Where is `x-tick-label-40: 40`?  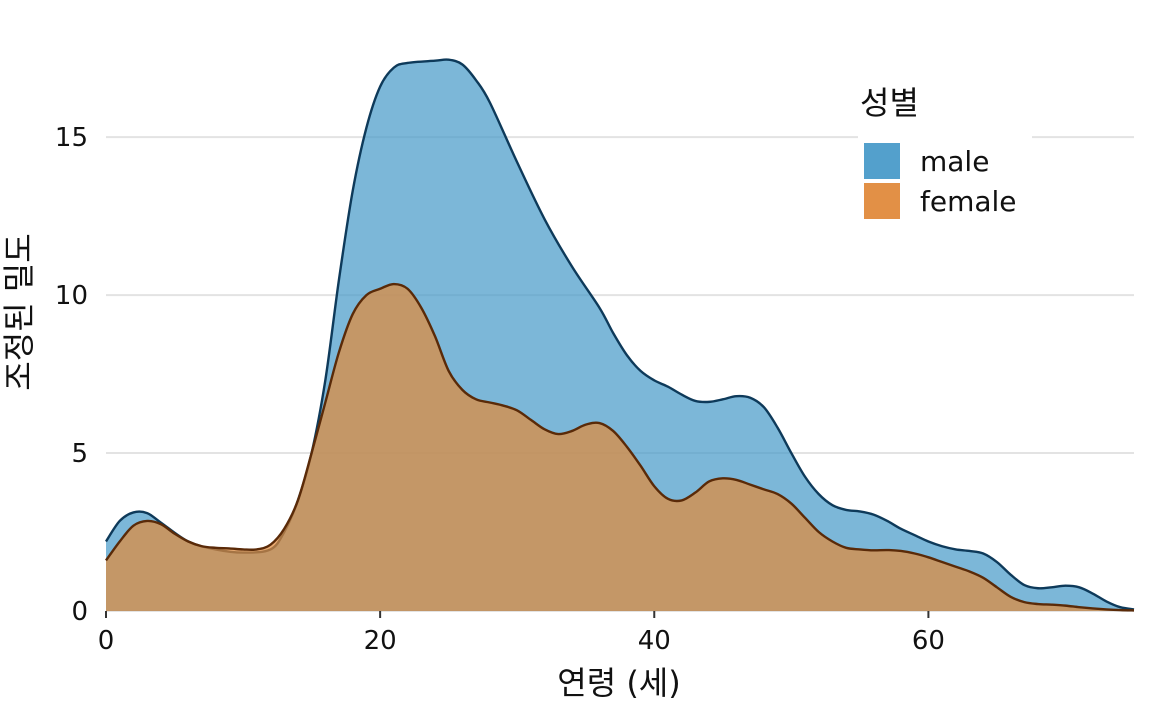
x-tick-label-40: 40 is located at coordinates (654, 641).